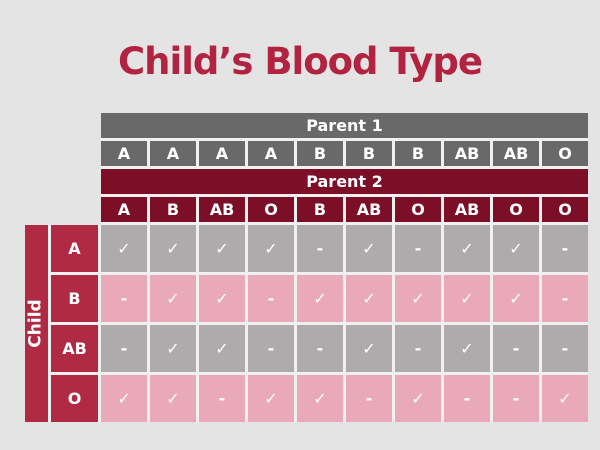  I want to click on child-row-label: B, so click(74, 298).